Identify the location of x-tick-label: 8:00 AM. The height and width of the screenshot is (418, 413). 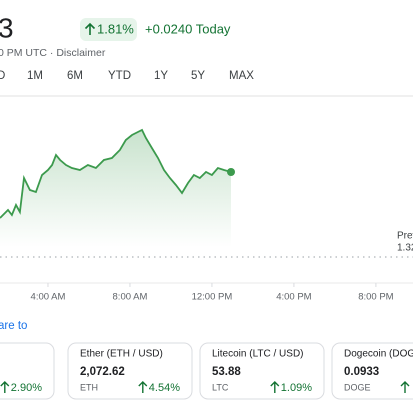
(130, 297).